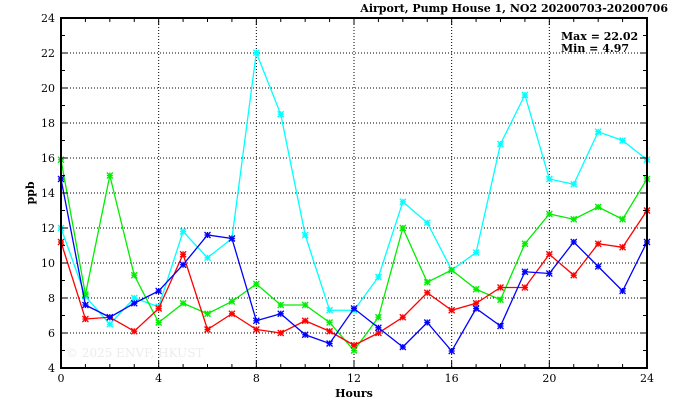 Image resolution: width=674 pixels, height=409 pixels. Describe the element at coordinates (158, 378) in the screenshot. I see `x-tick-label: 4` at that location.